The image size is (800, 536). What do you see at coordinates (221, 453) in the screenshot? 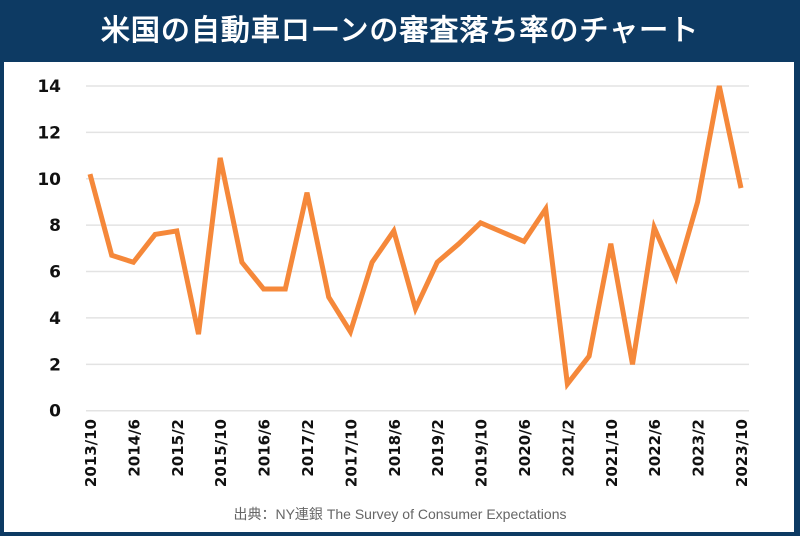
I see `x-tick-label: 2015/10` at bounding box center [221, 453].